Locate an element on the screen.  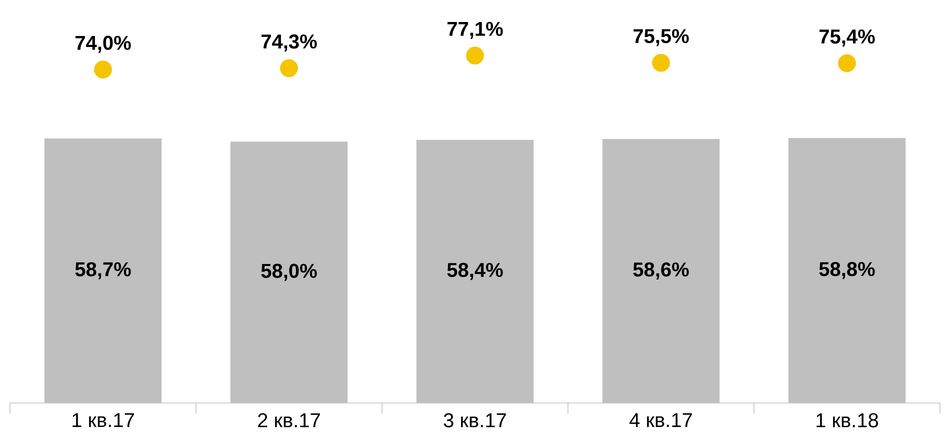
data-label: 58,4% is located at coordinates (475, 271).